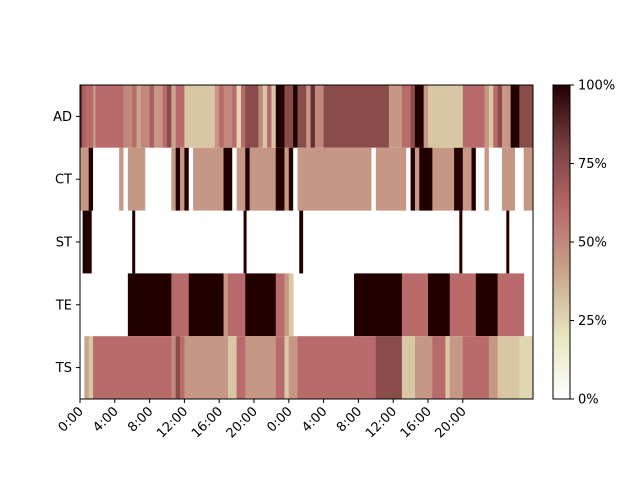  What do you see at coordinates (314, 419) in the screenshot?
I see `x-tick-label: 4:00` at bounding box center [314, 419].